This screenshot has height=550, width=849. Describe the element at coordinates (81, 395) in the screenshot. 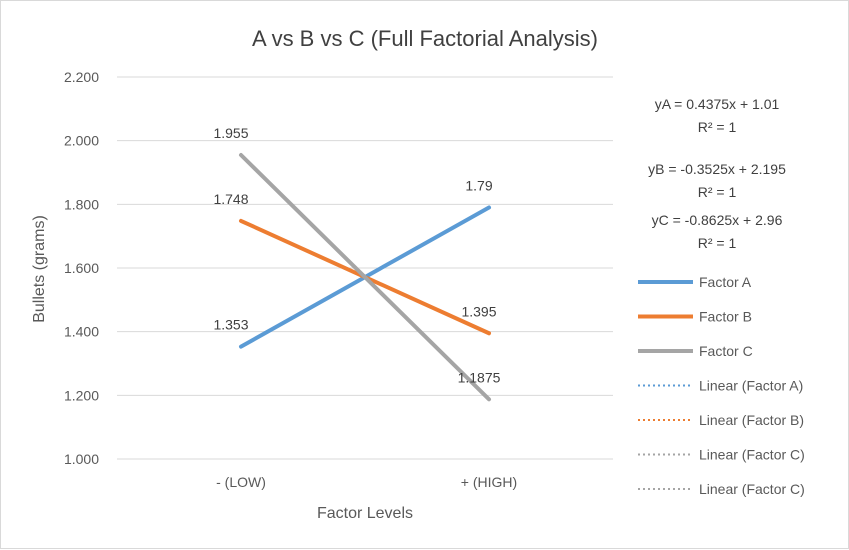

I see `y-tick-label: 1.200` at that location.